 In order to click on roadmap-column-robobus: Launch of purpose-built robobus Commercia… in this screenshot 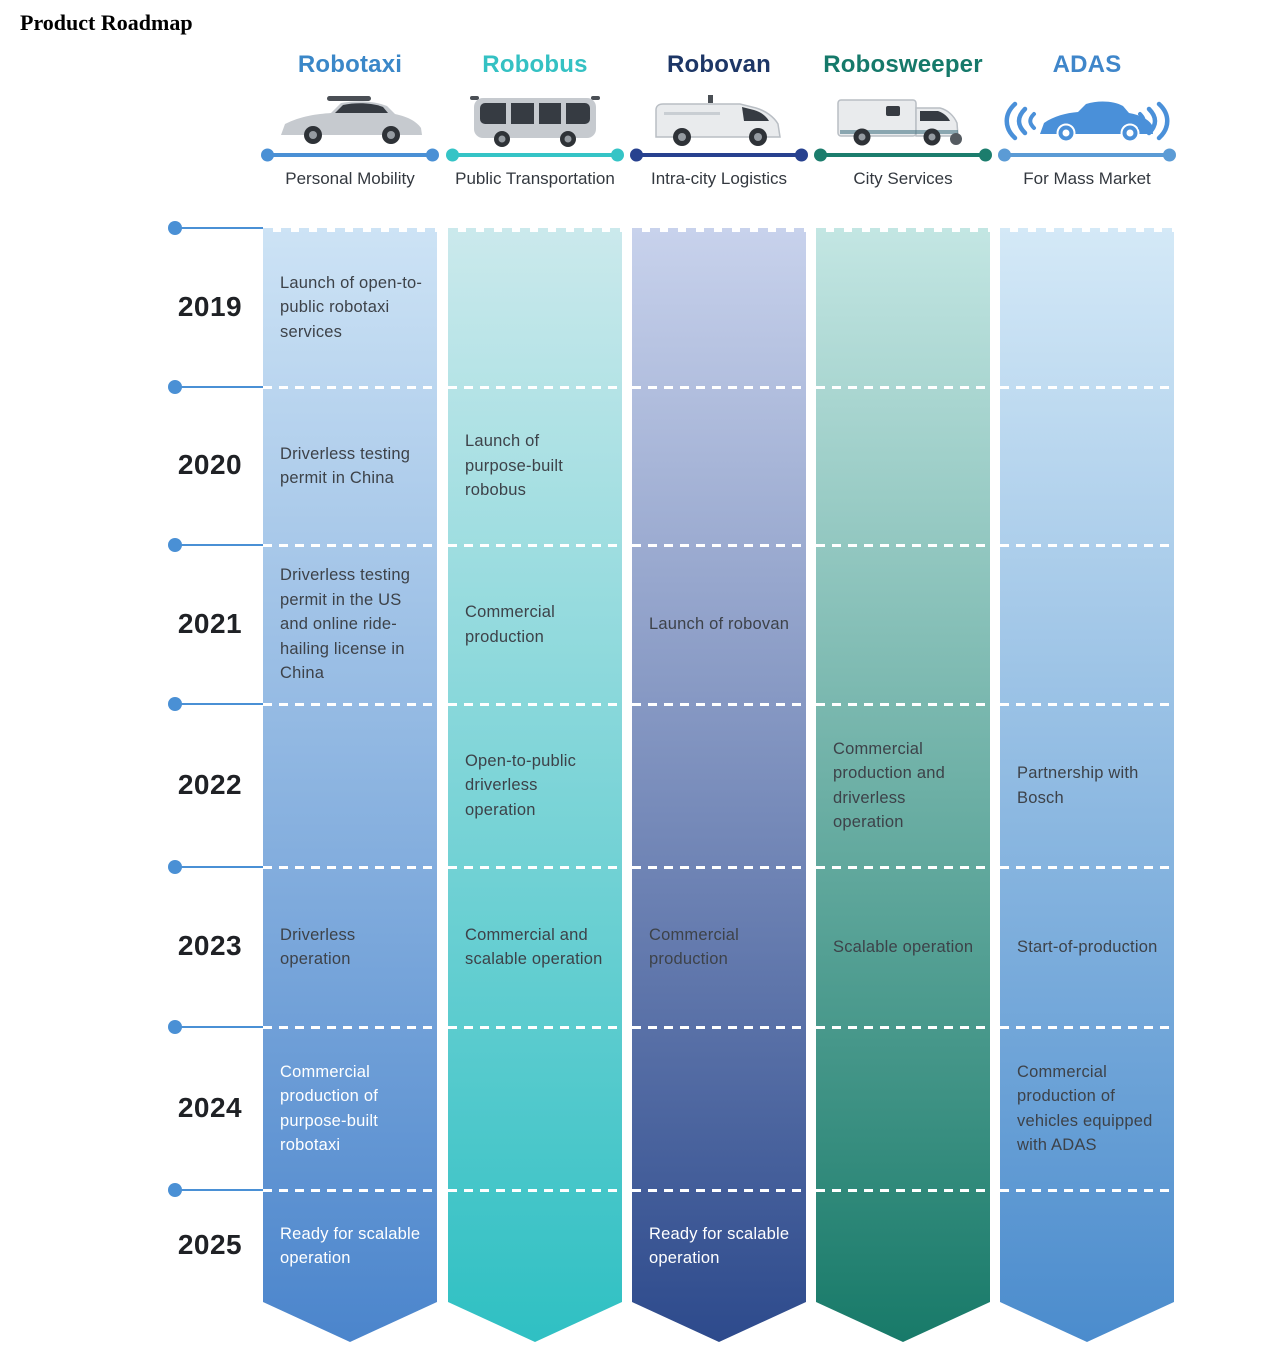, I will do `click(535, 785)`.